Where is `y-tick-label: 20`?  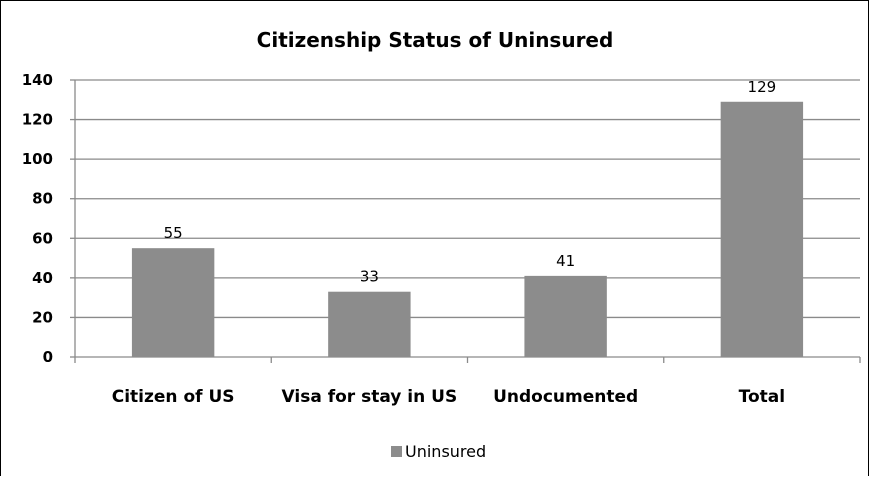 y-tick-label: 20 is located at coordinates (42, 317).